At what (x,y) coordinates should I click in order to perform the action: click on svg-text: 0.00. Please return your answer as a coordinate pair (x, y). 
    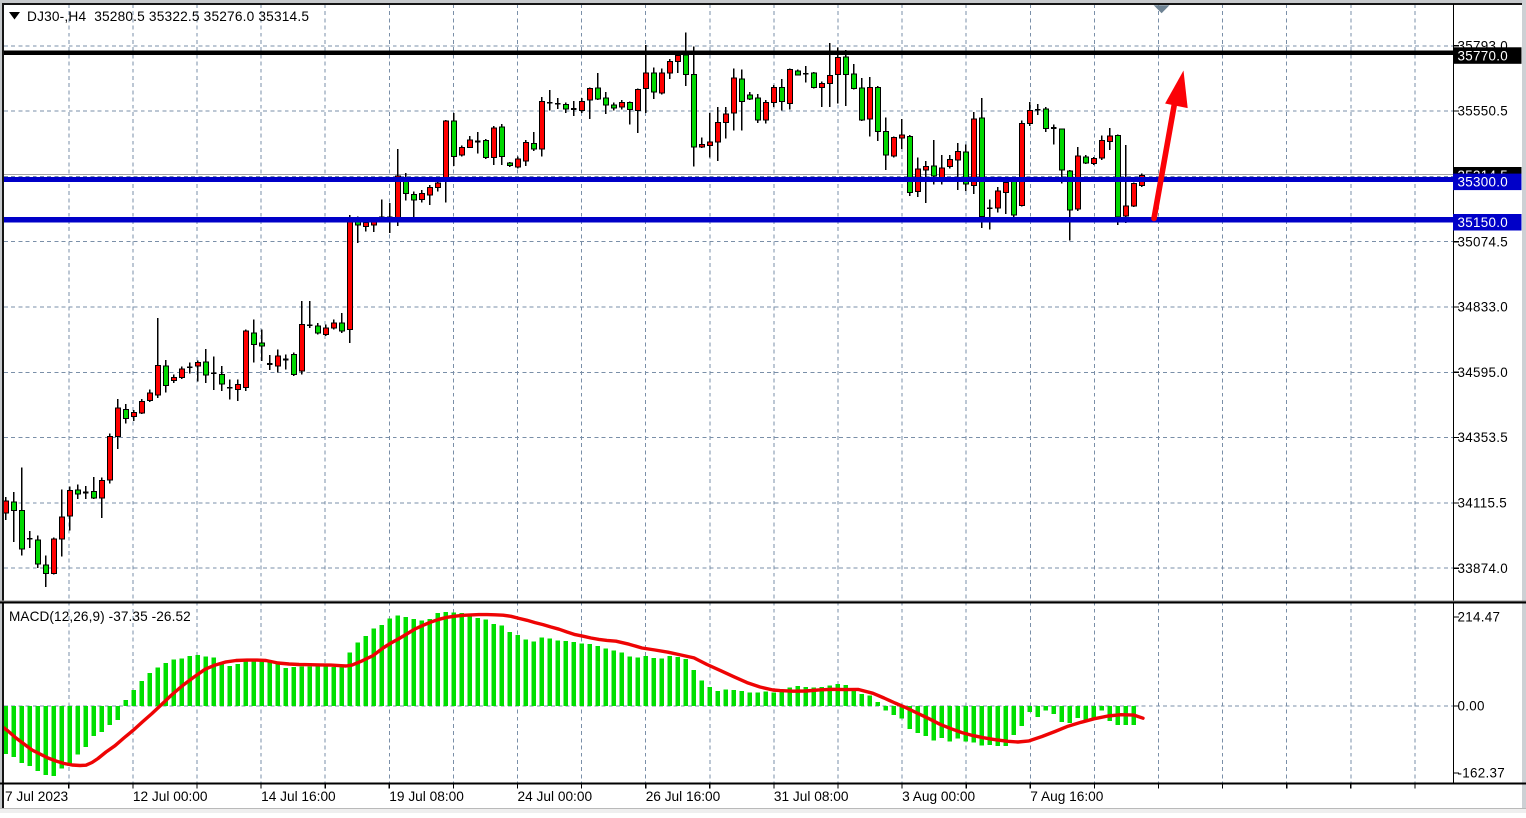
    Looking at the image, I should click on (1471, 706).